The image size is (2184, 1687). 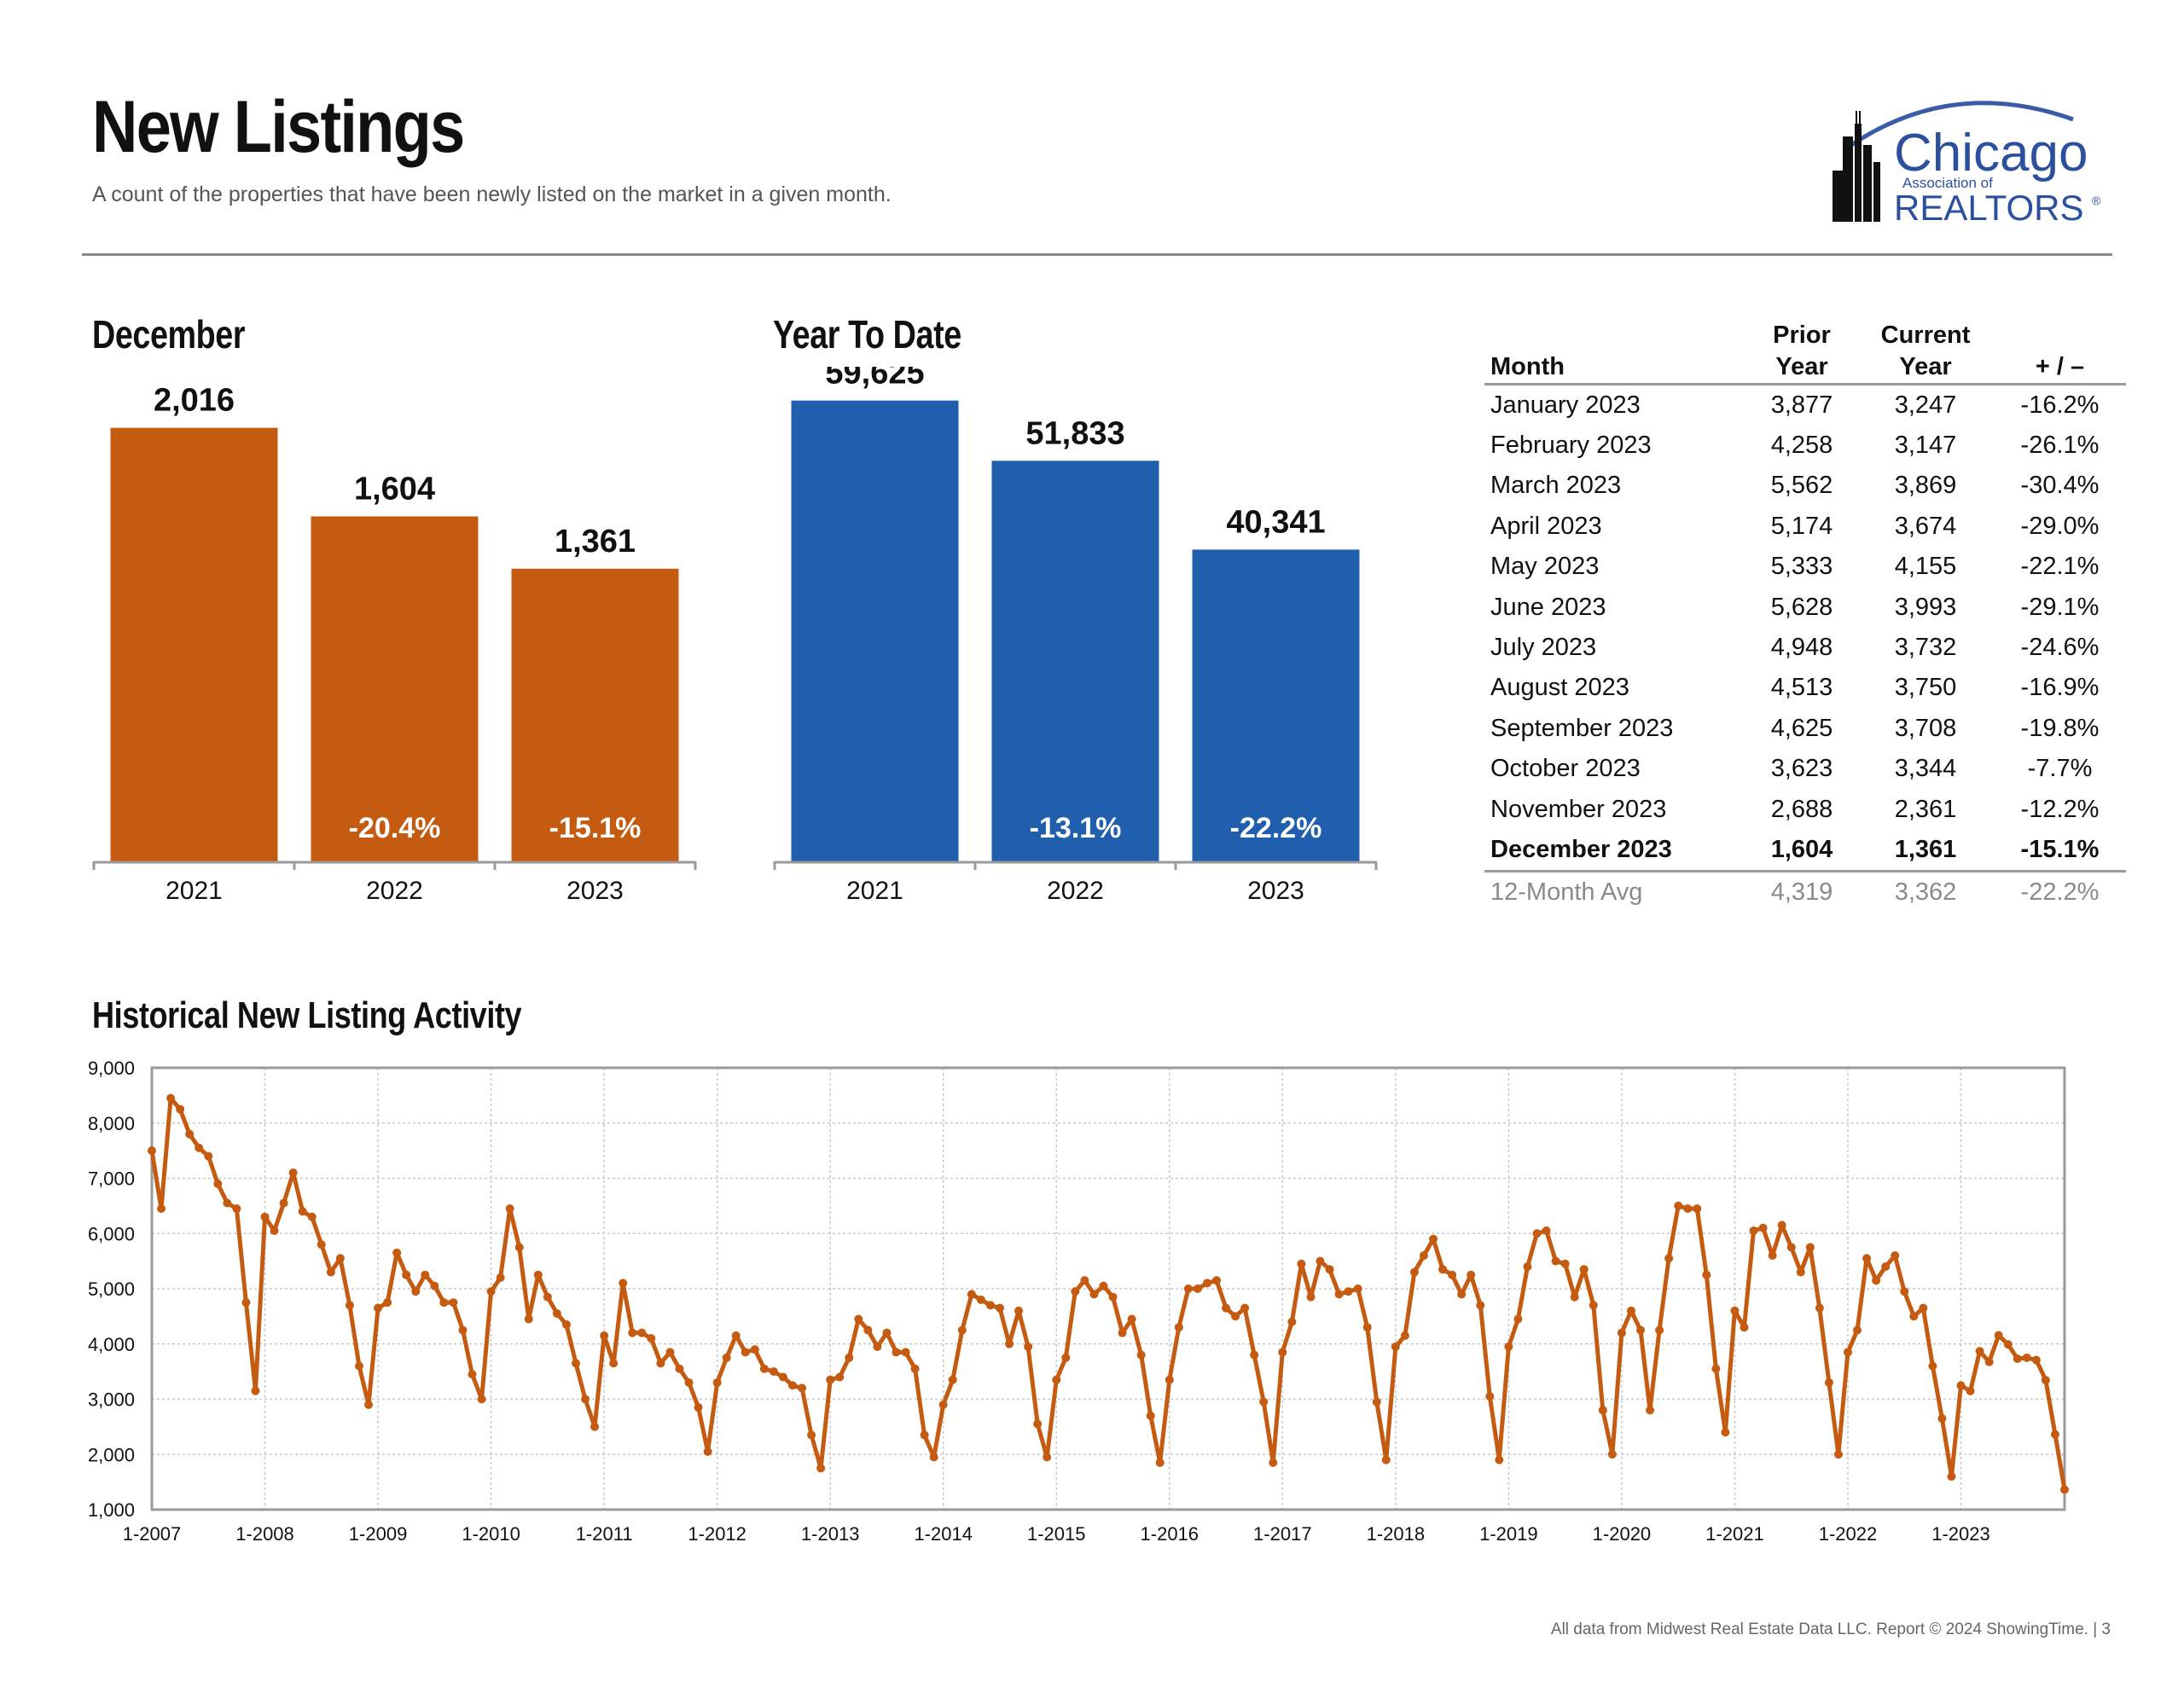 What do you see at coordinates (1735, 1534) in the screenshot?
I see `hist-x-tick-label: 1-2021` at bounding box center [1735, 1534].